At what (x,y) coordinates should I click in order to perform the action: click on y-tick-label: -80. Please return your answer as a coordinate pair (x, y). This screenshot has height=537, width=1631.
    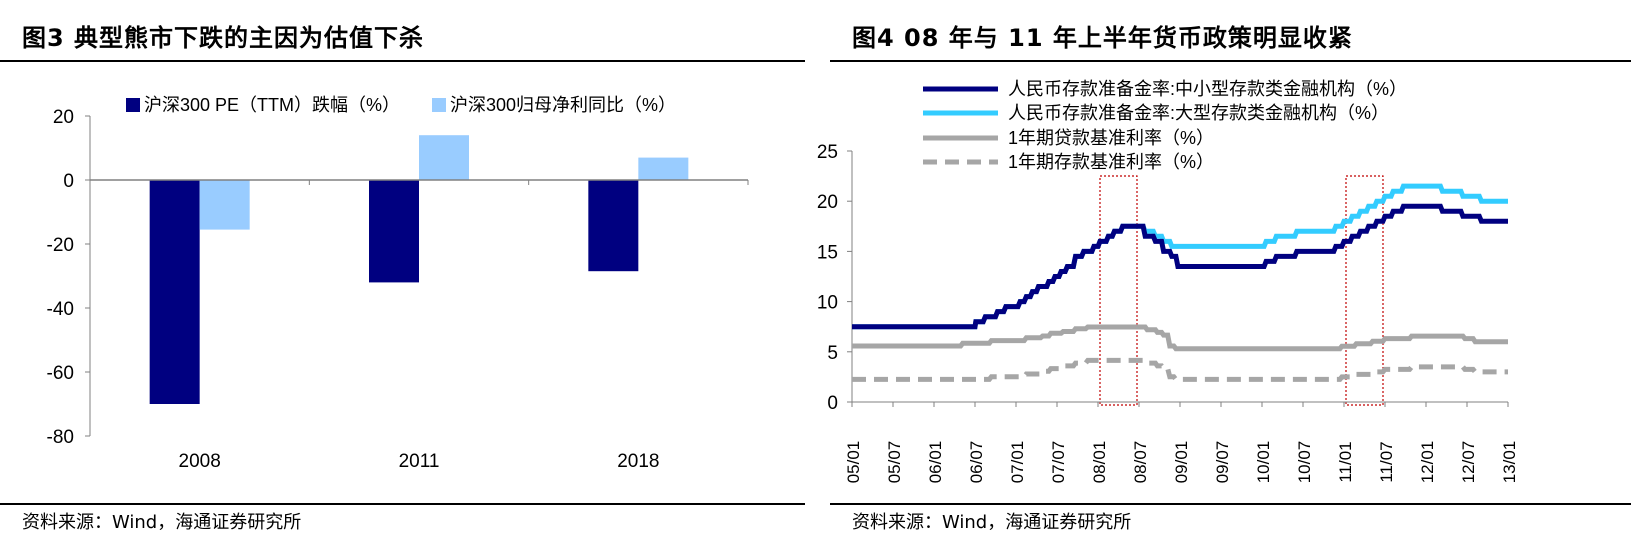
    Looking at the image, I should click on (60, 437).